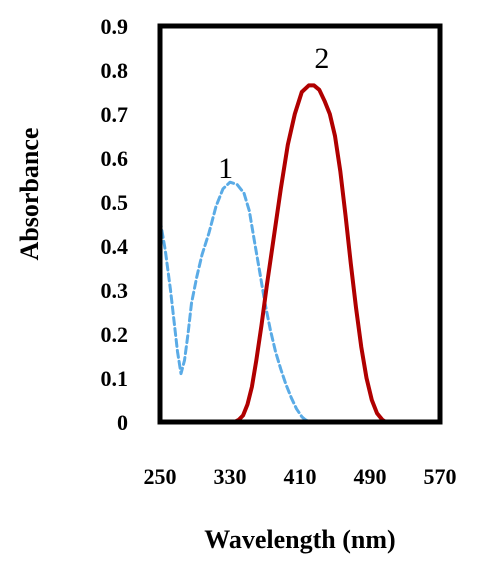  Describe the element at coordinates (115, 246) in the screenshot. I see `y-tick-label: 0.4` at that location.